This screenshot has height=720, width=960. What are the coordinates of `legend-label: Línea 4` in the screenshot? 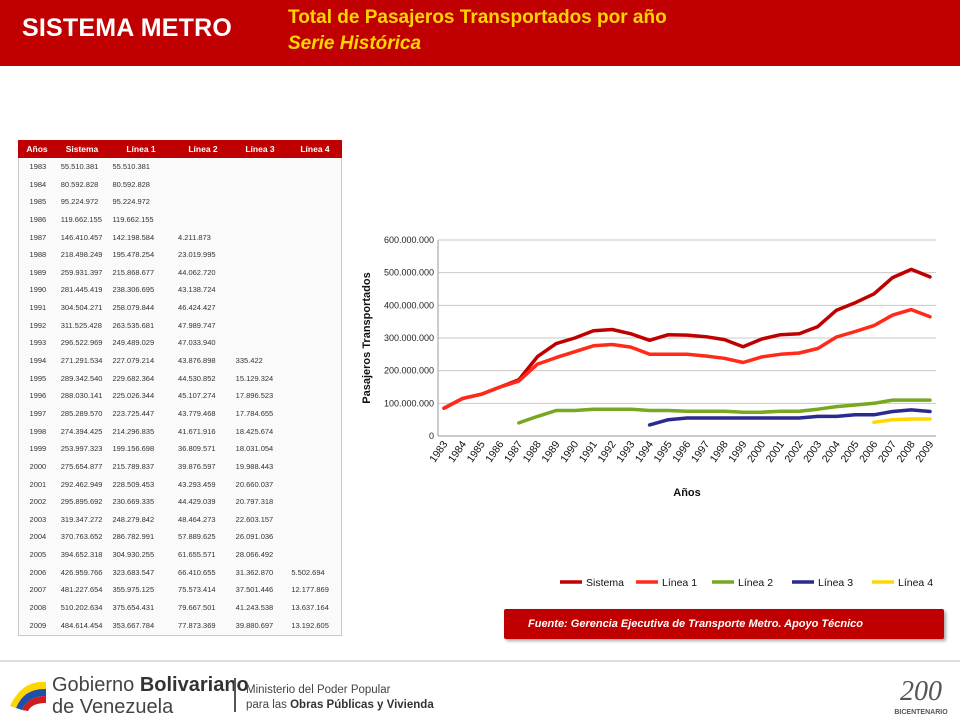 It's located at (915, 583).